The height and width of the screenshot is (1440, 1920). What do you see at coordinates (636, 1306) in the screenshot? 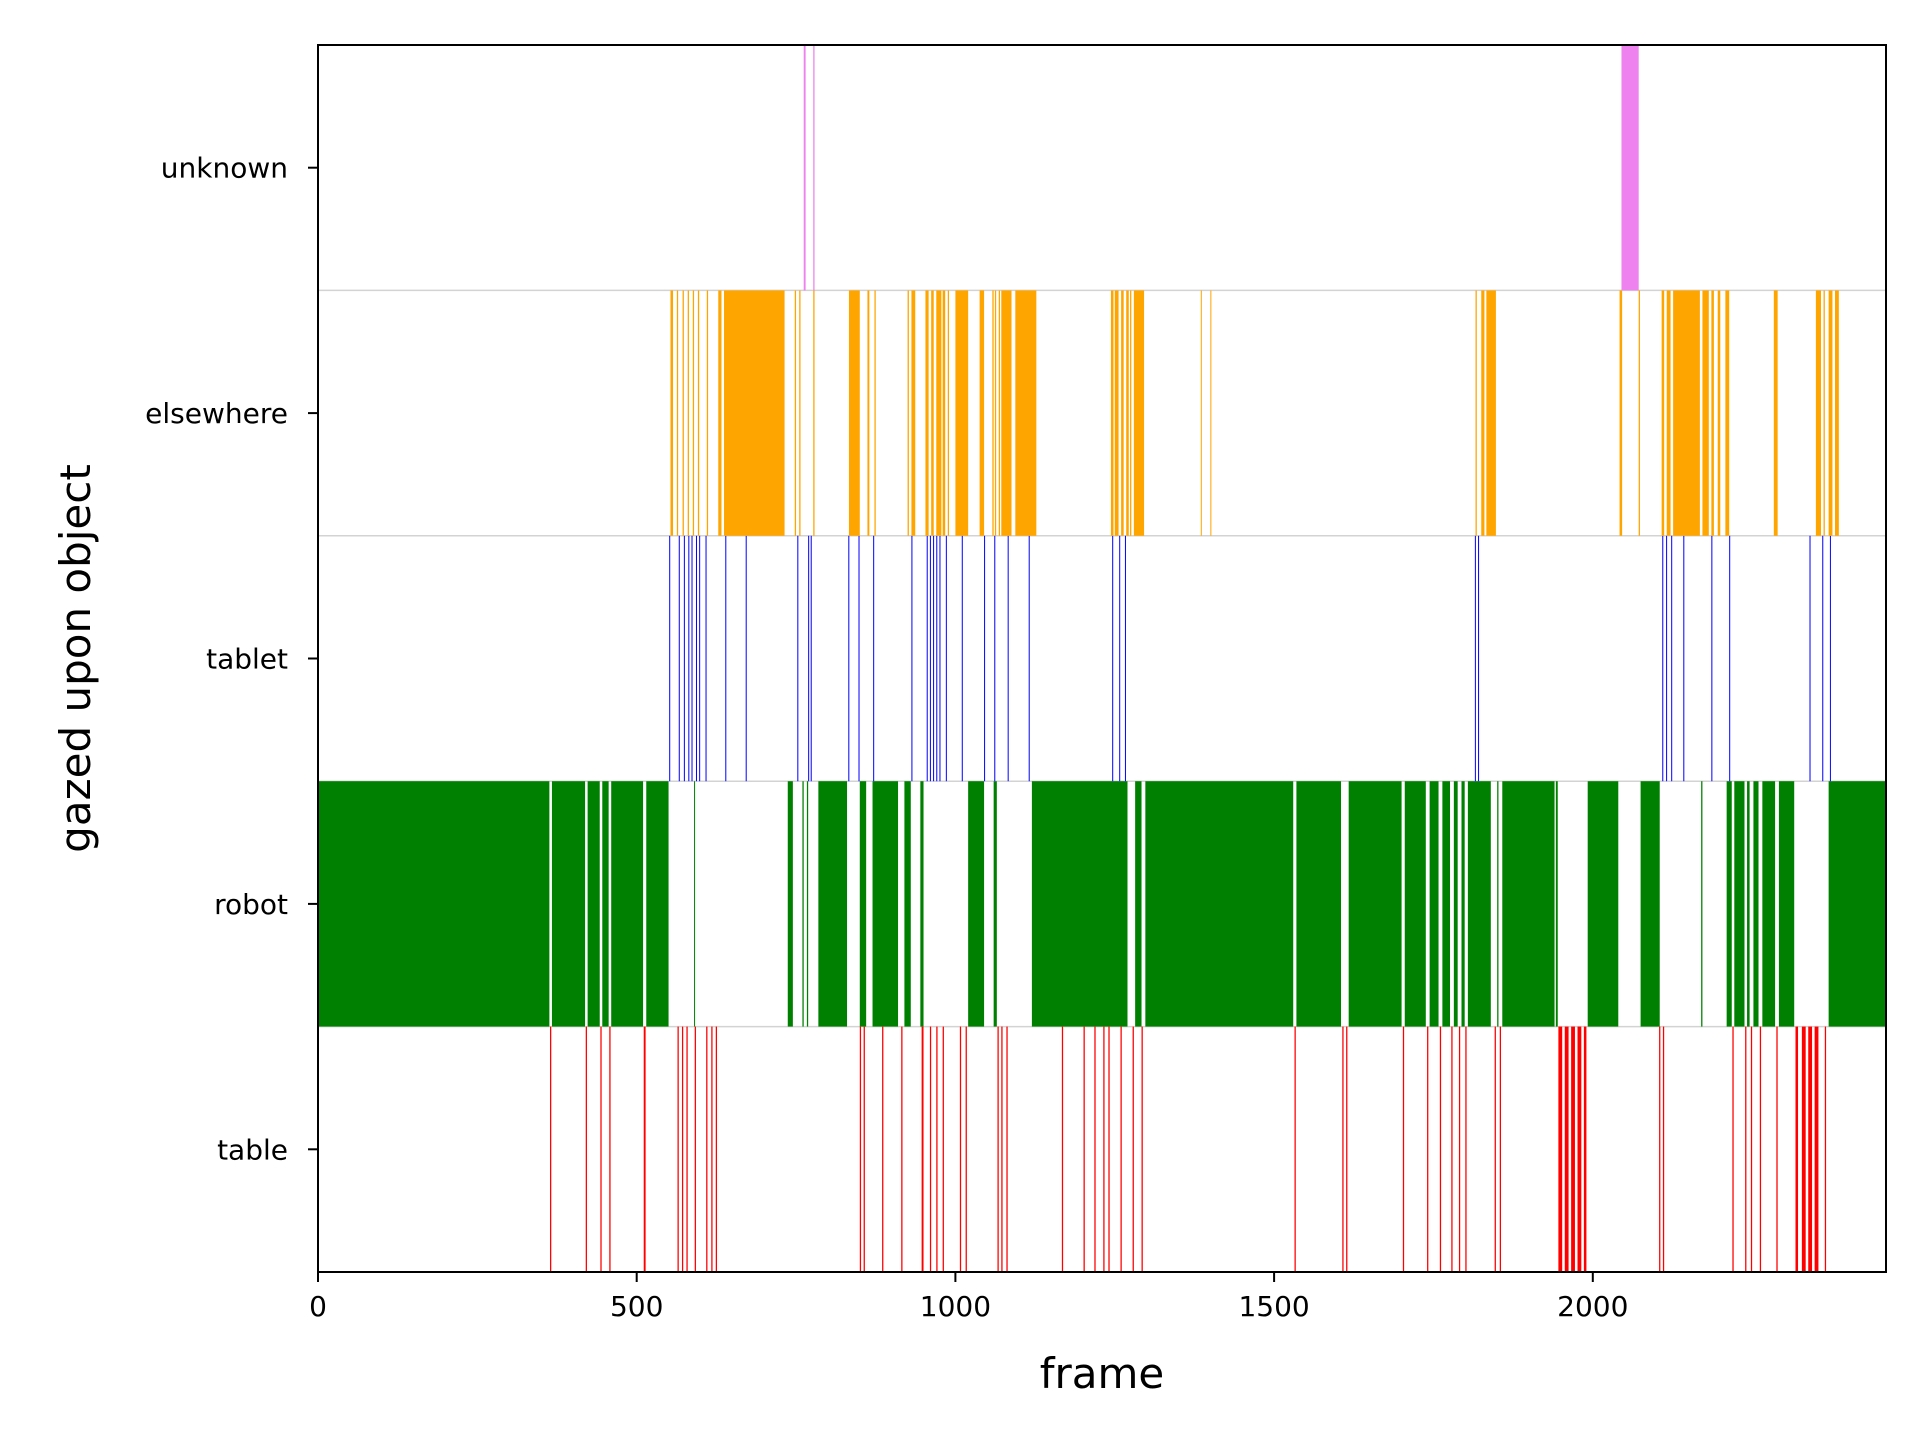
I see `x-tick-label: 500` at bounding box center [636, 1306].